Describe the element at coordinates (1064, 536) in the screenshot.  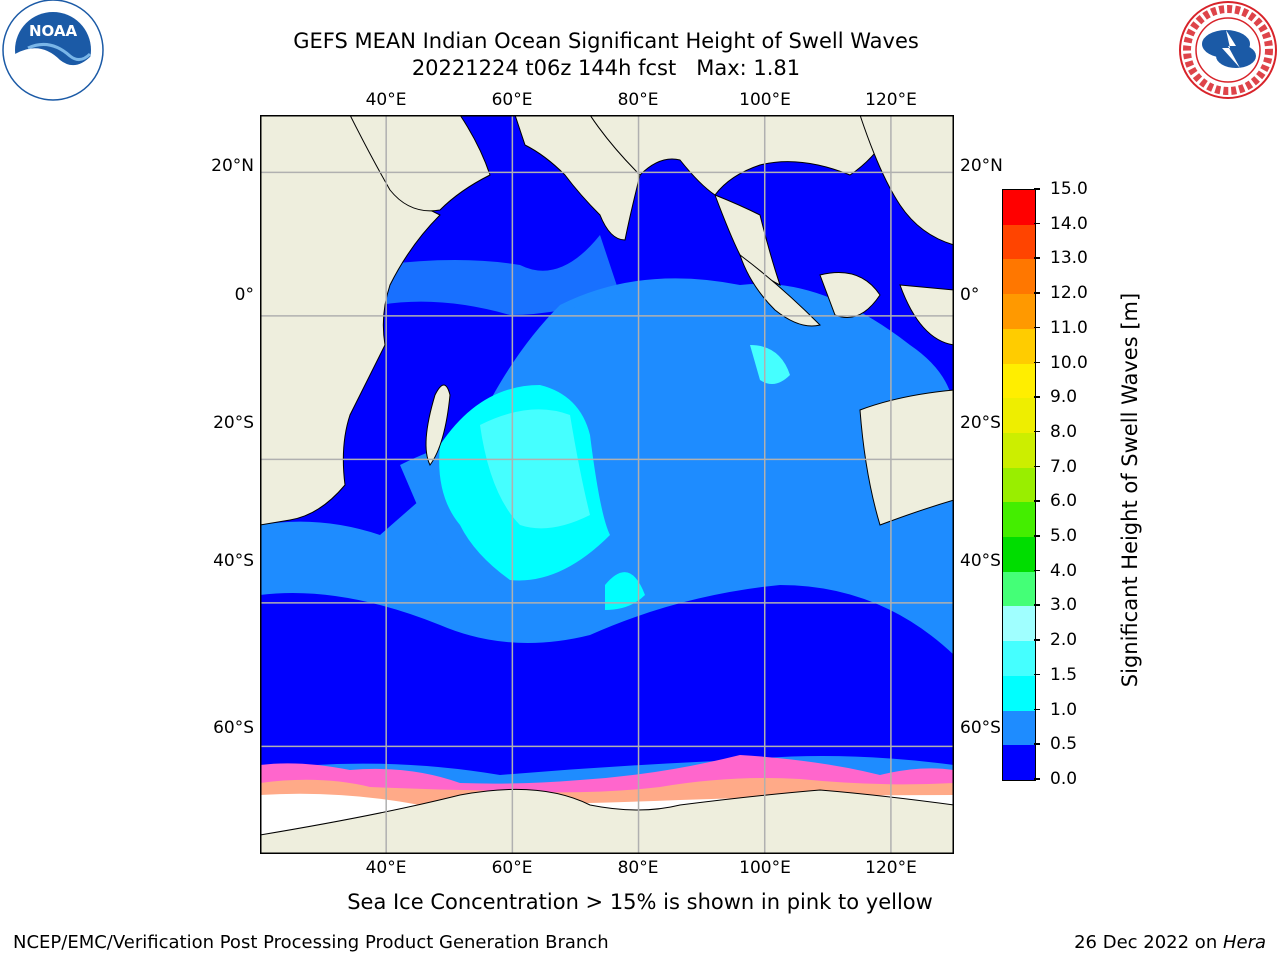
I see `colorbar-tick-label: 5.0` at that location.